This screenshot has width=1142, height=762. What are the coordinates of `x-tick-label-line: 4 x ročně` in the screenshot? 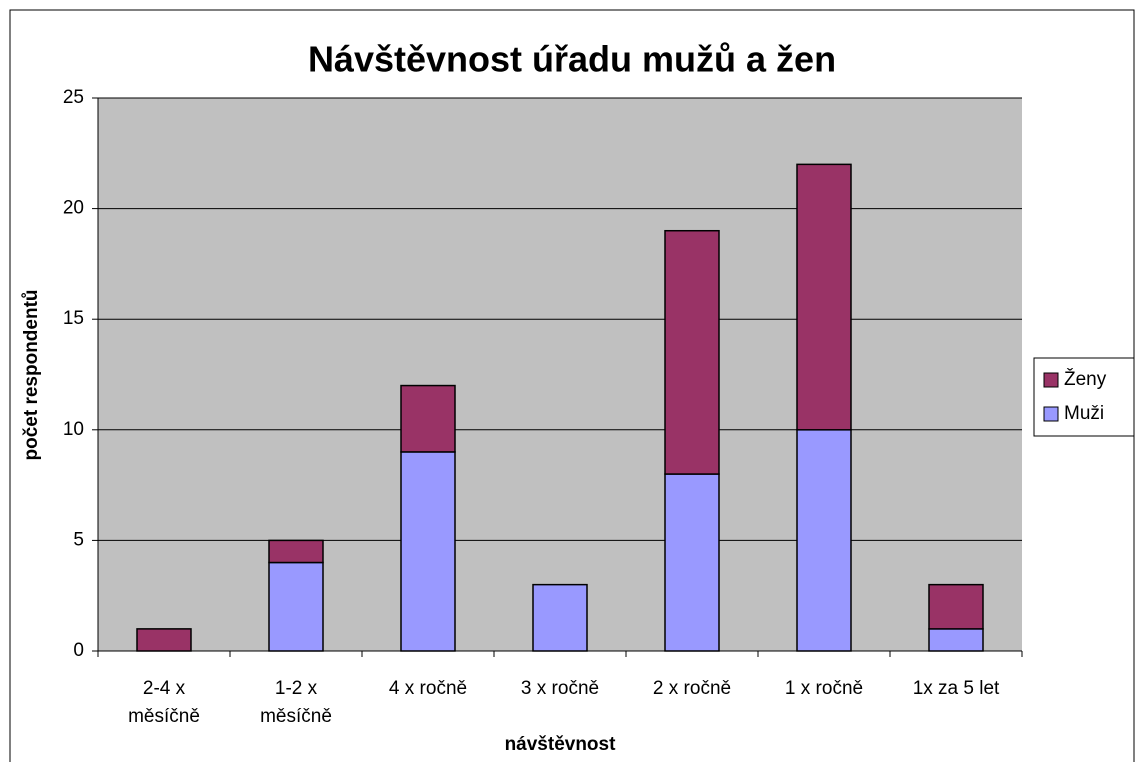 It's located at (428, 688).